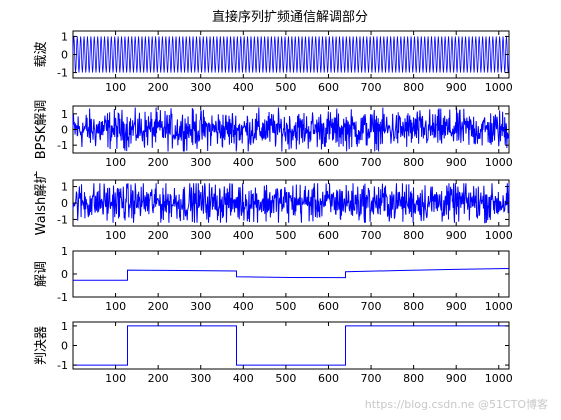  I want to click on watermark: https://blog.csdn.ne @51CTO博客, so click(456, 404).